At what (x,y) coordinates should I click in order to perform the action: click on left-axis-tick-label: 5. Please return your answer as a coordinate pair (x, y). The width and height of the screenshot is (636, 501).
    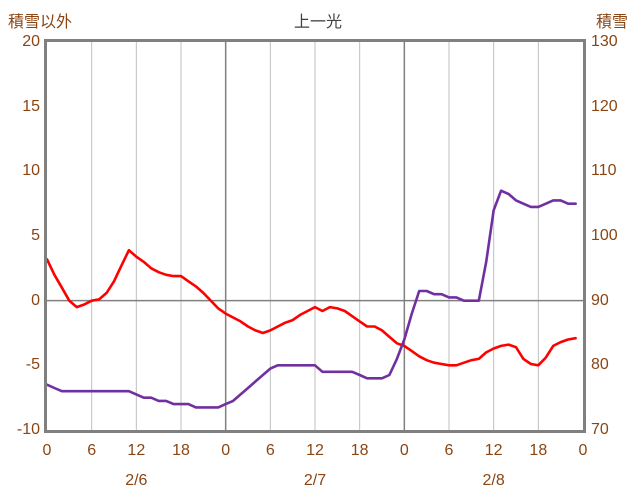
    Looking at the image, I should click on (35, 235).